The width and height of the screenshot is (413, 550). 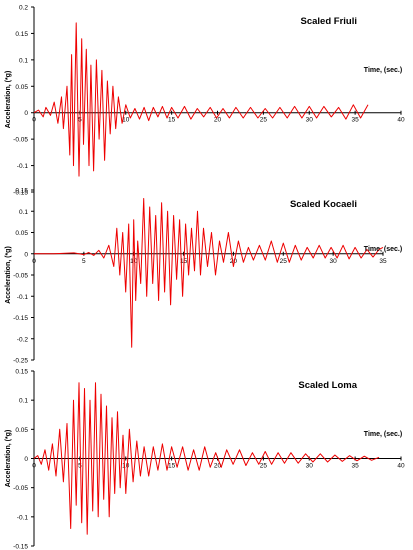 What do you see at coordinates (23, 8) in the screenshot?
I see `y-tick-label: 0.2` at bounding box center [23, 8].